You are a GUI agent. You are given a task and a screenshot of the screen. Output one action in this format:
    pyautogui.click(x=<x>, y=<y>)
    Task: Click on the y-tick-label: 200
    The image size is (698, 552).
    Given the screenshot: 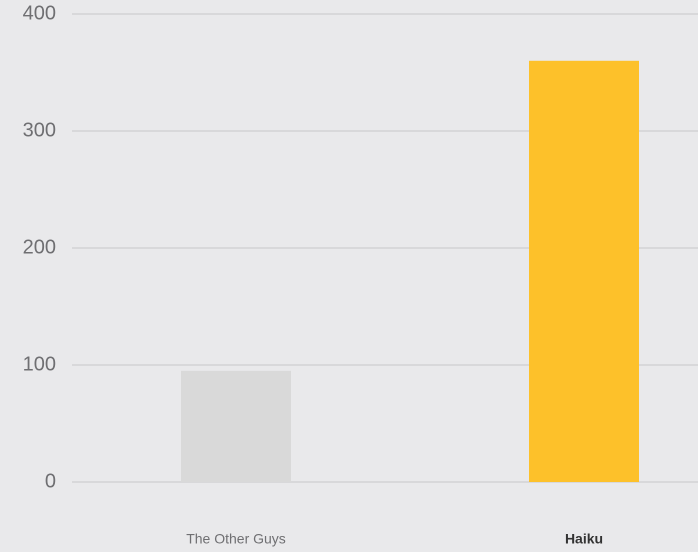 What is the action you would take?
    pyautogui.click(x=39, y=247)
    